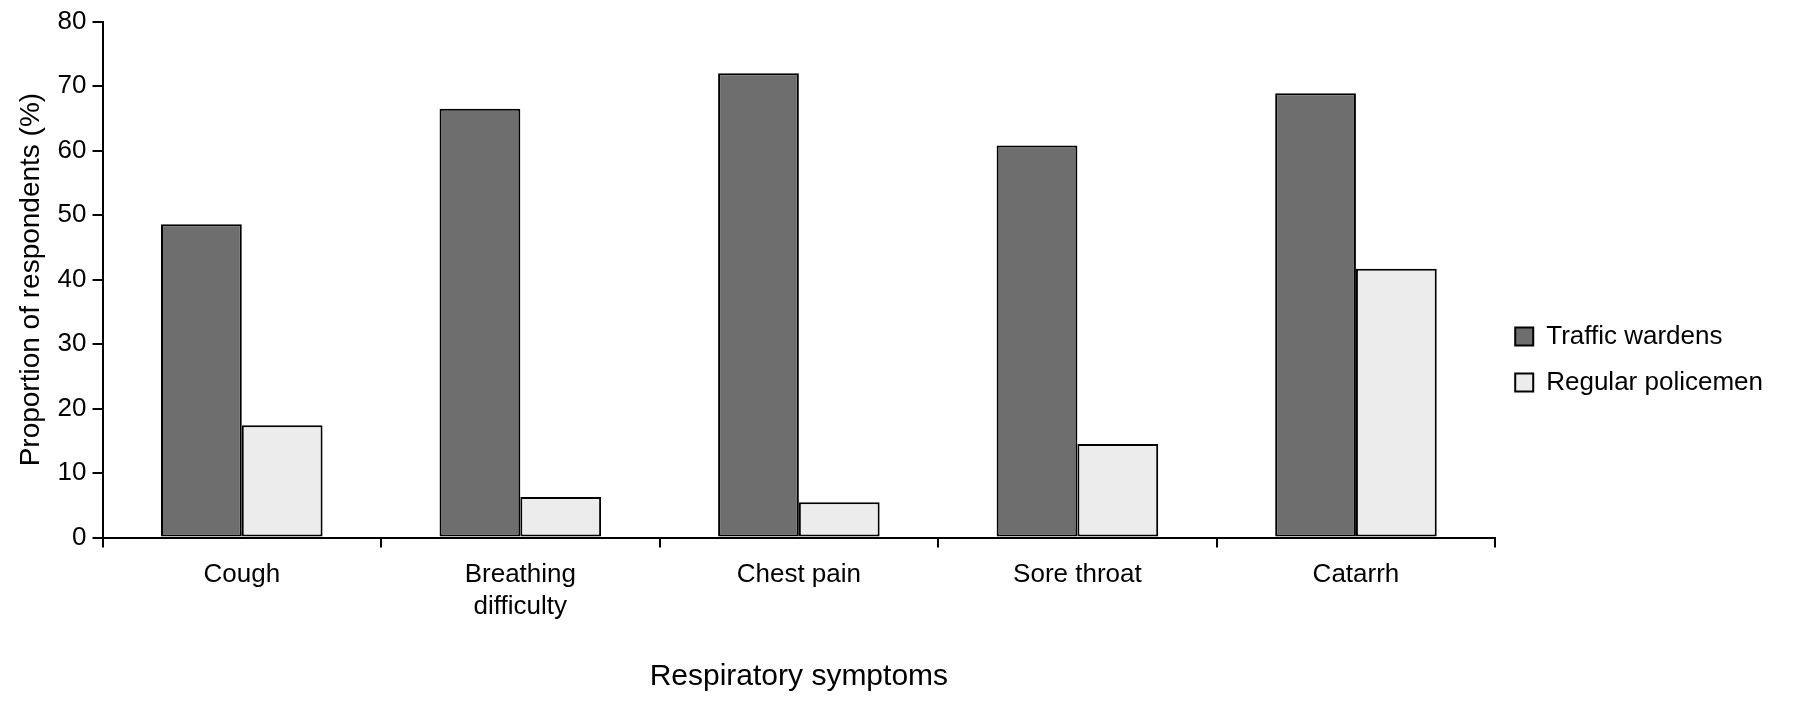 Image resolution: width=1793 pixels, height=709 pixels. I want to click on legend-label: Regular policemen, so click(1655, 380).